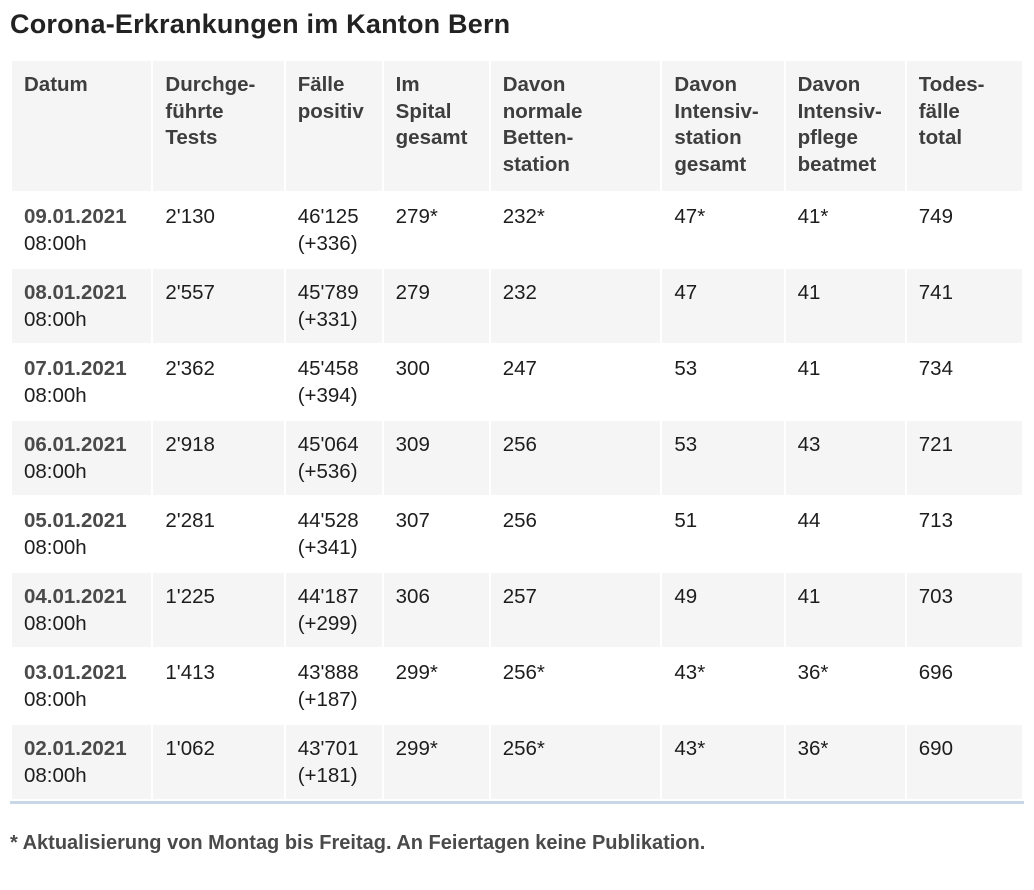 This screenshot has height=890, width=1034. I want to click on date-cell: 03.01.2021 08:00h, so click(82, 686).